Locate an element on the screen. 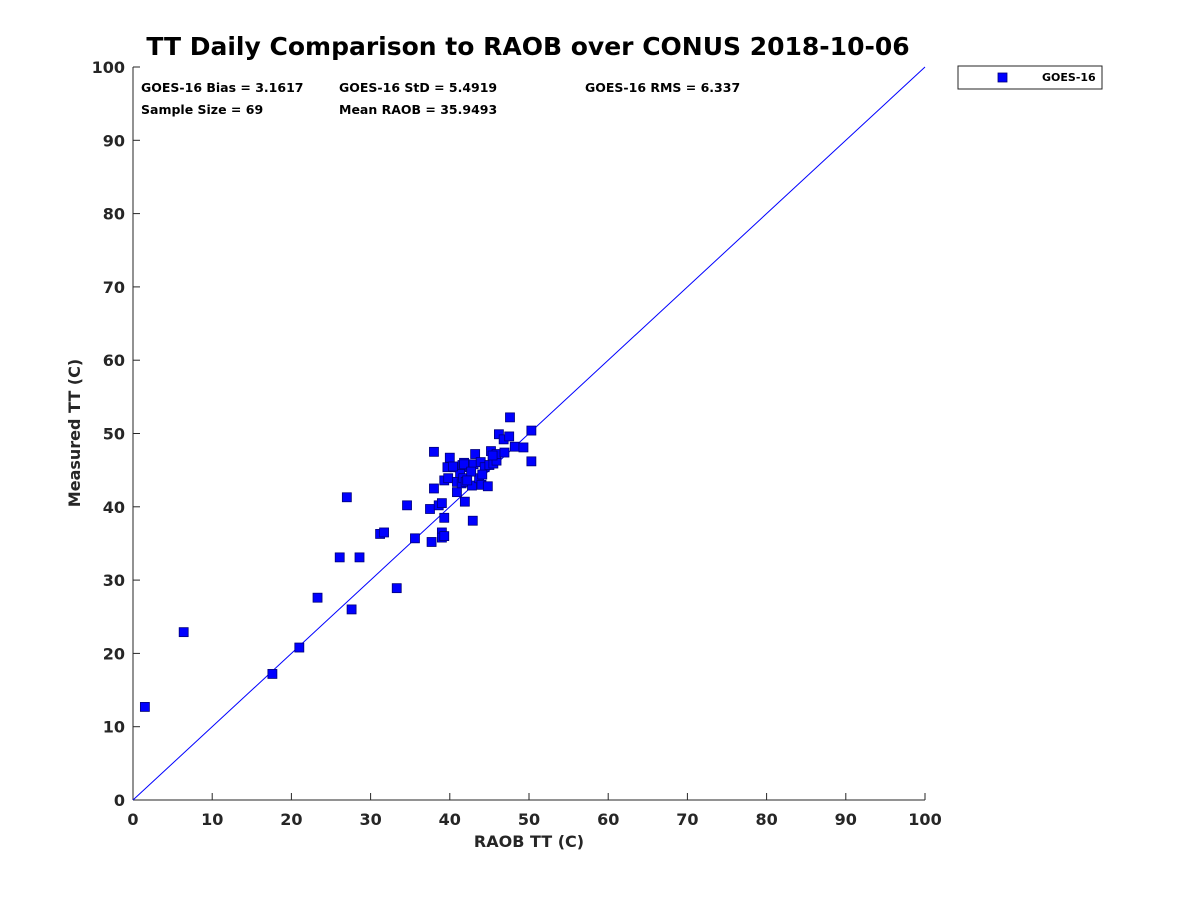  legend: GOES-16 is located at coordinates (1030, 77).